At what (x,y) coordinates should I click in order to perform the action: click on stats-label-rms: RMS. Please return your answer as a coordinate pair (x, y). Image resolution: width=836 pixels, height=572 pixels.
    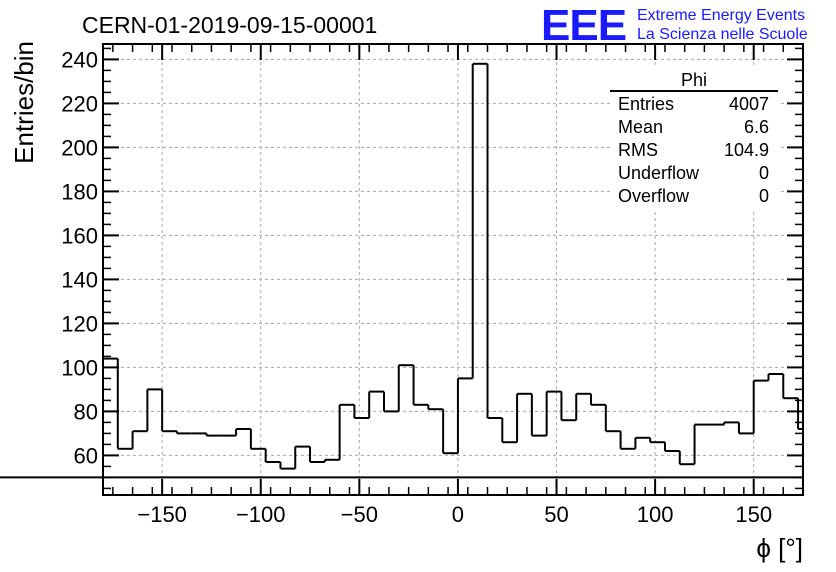
    Looking at the image, I should click on (638, 150).